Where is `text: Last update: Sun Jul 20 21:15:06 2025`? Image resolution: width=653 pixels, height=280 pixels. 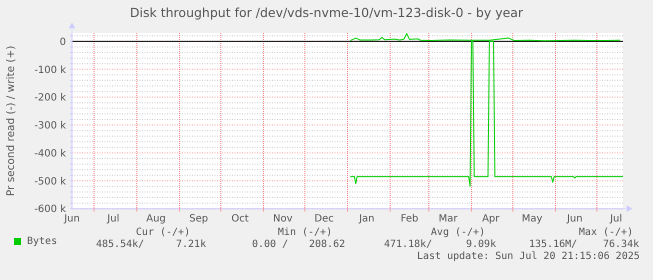
text: Last update: Sun Jul 20 21:15:06 2025 is located at coordinates (528, 256).